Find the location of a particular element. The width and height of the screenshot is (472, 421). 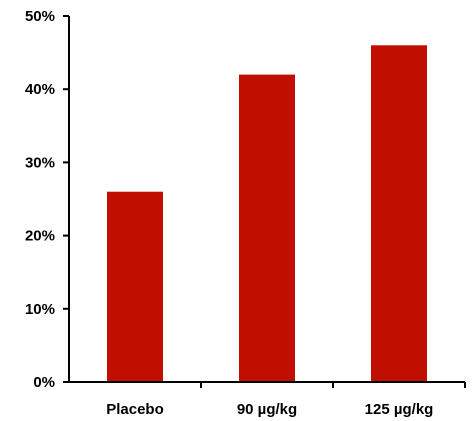

y-tick-label: 50% is located at coordinates (40, 16).